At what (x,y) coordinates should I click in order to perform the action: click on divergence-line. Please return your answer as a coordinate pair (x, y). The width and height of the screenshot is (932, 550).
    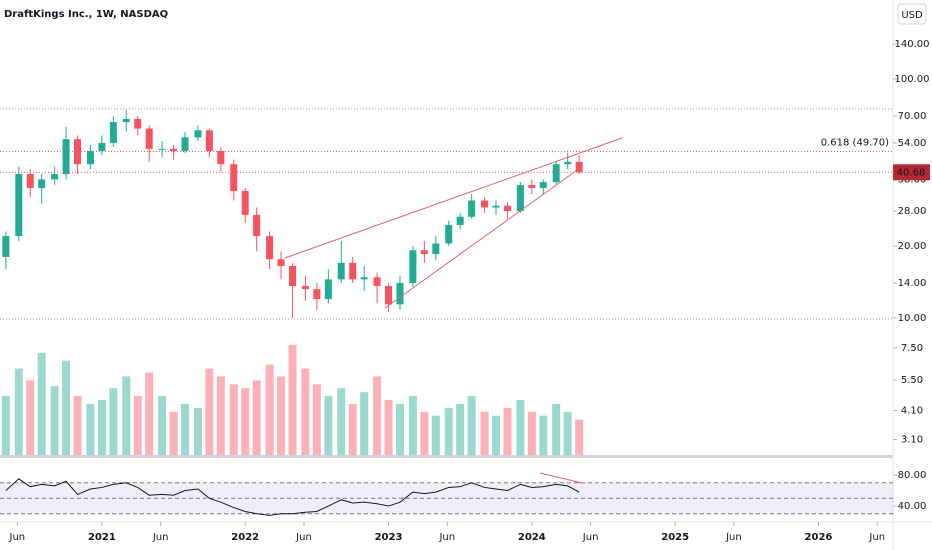
    Looking at the image, I should click on (561, 478).